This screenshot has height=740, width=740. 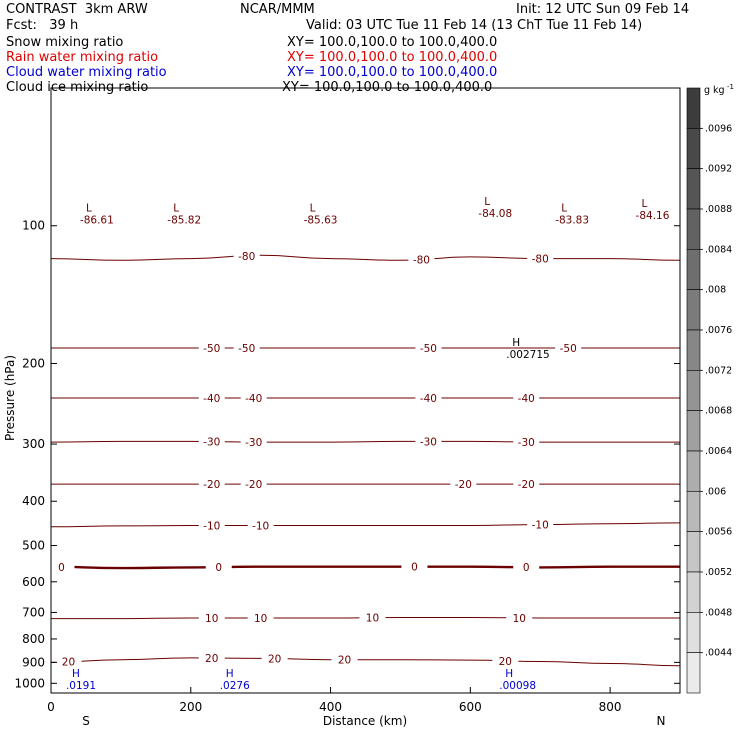 I want to click on contour-label: -10, so click(x=260, y=527).